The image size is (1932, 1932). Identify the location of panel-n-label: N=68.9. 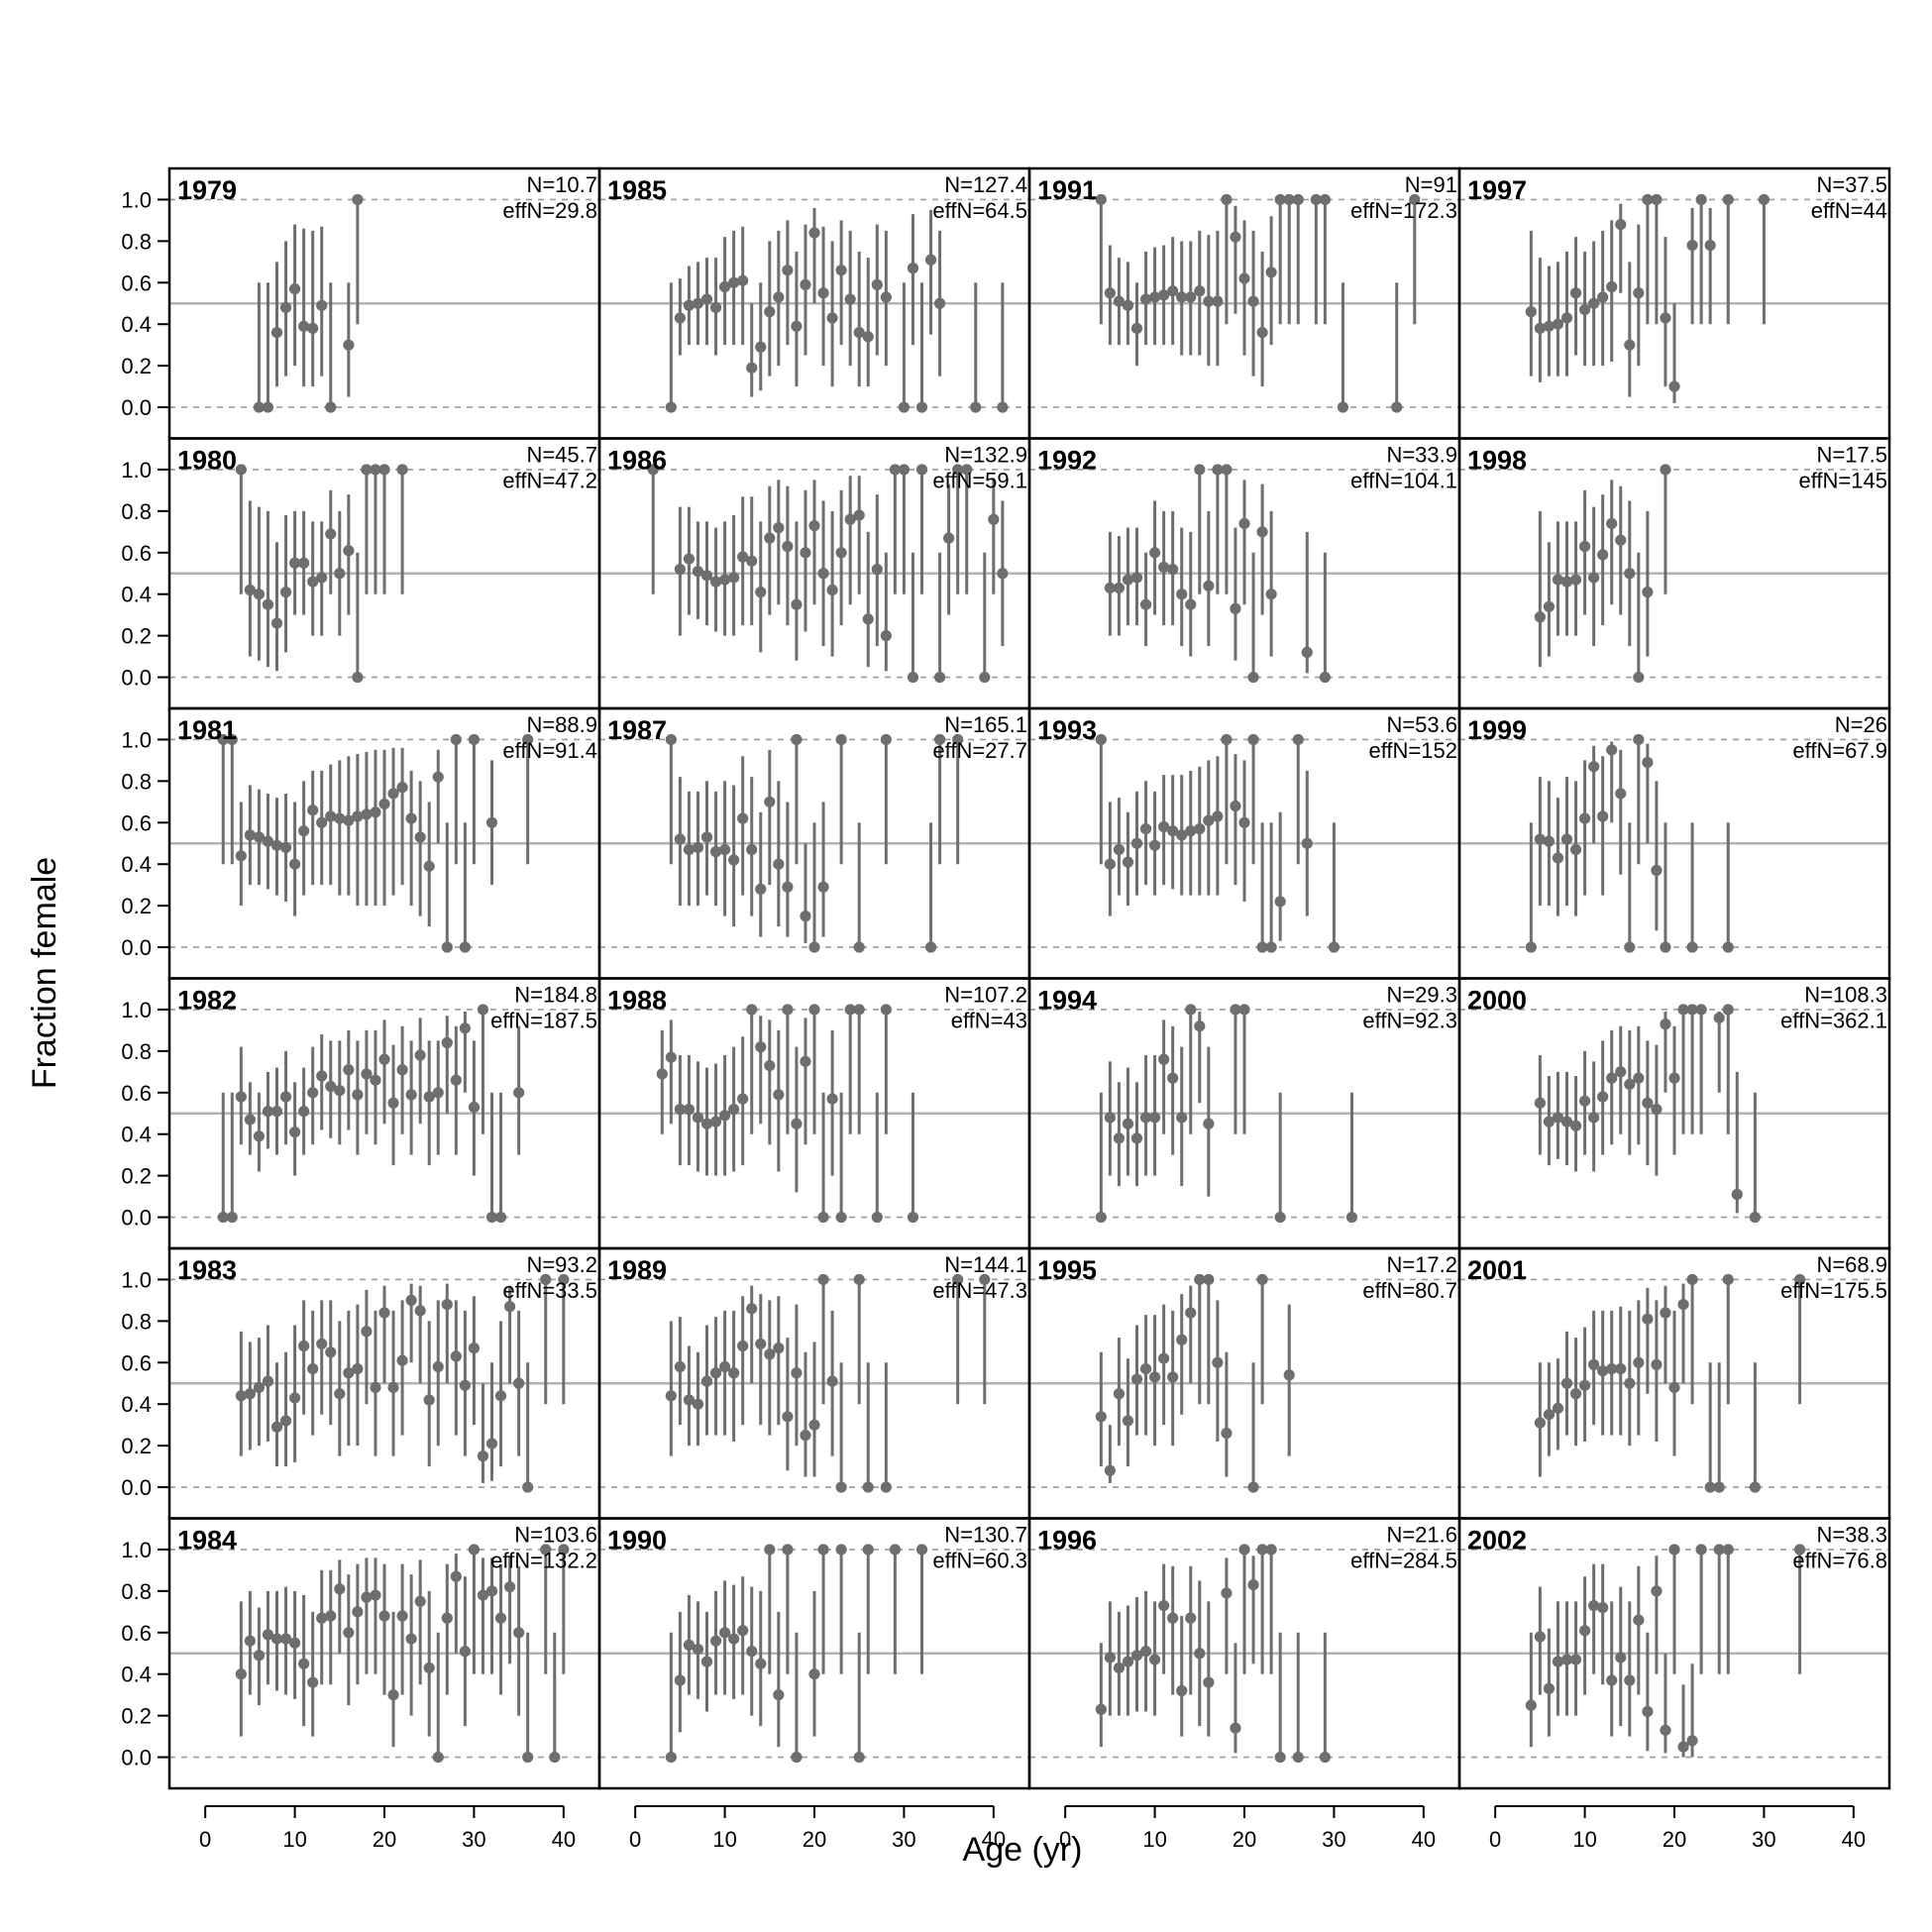
(1852, 1264).